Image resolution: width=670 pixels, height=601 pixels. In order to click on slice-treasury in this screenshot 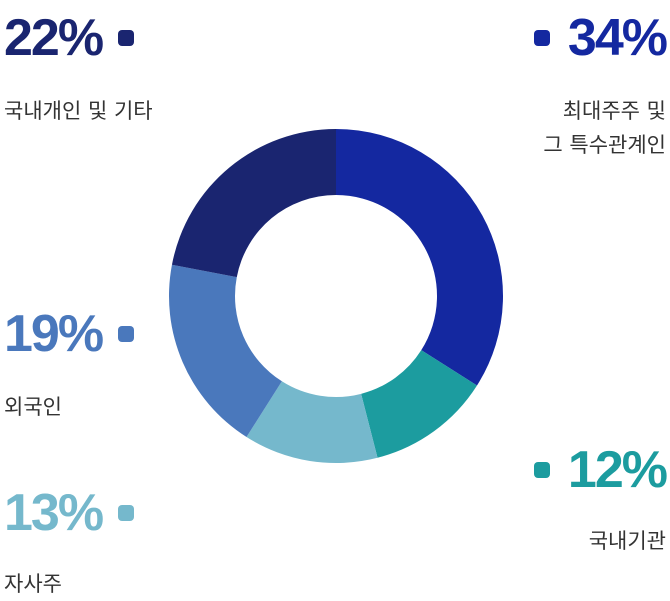, I will do `click(312, 422)`.